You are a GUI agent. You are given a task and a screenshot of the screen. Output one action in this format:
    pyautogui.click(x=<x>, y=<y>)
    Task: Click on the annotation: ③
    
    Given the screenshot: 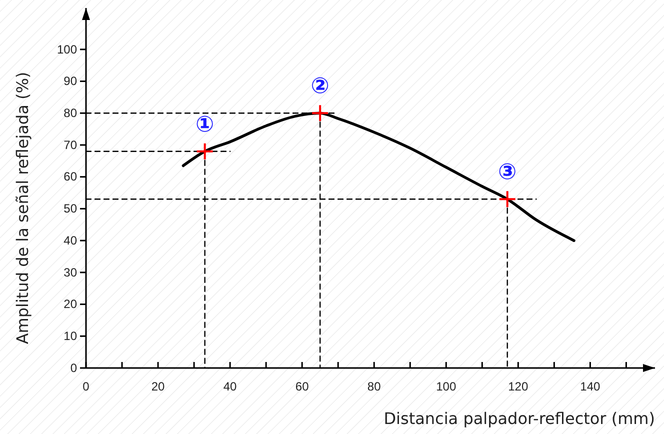 What is the action you would take?
    pyautogui.click(x=507, y=173)
    